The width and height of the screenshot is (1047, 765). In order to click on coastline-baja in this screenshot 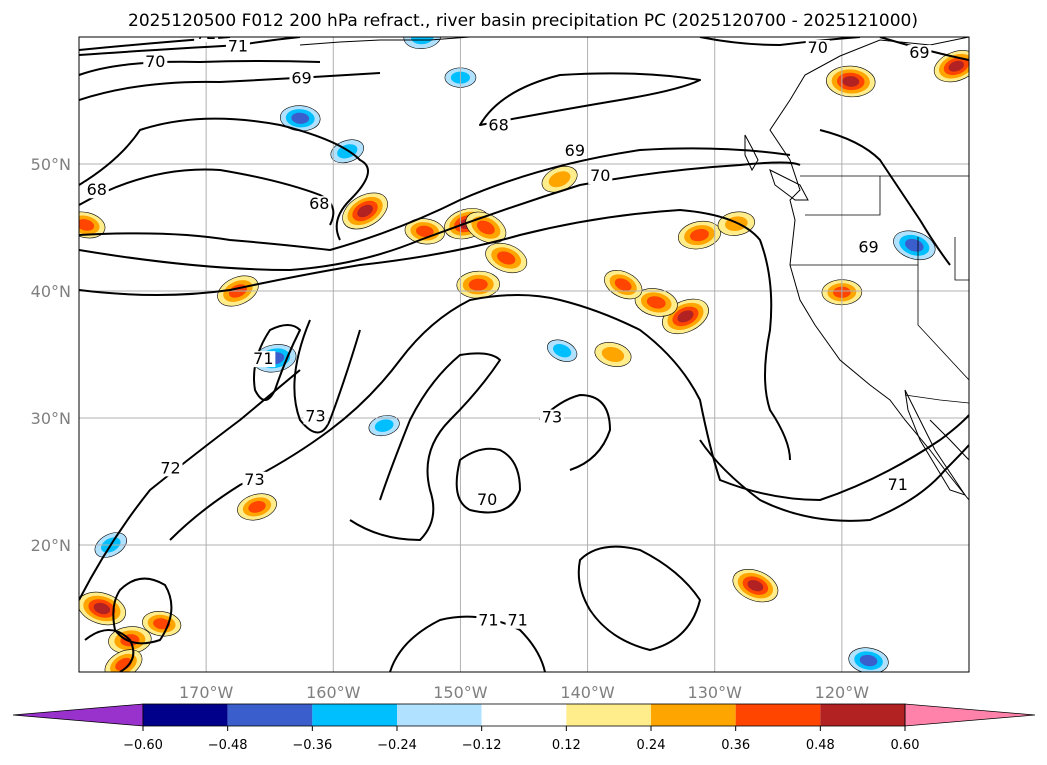, I will do `click(935, 442)`.